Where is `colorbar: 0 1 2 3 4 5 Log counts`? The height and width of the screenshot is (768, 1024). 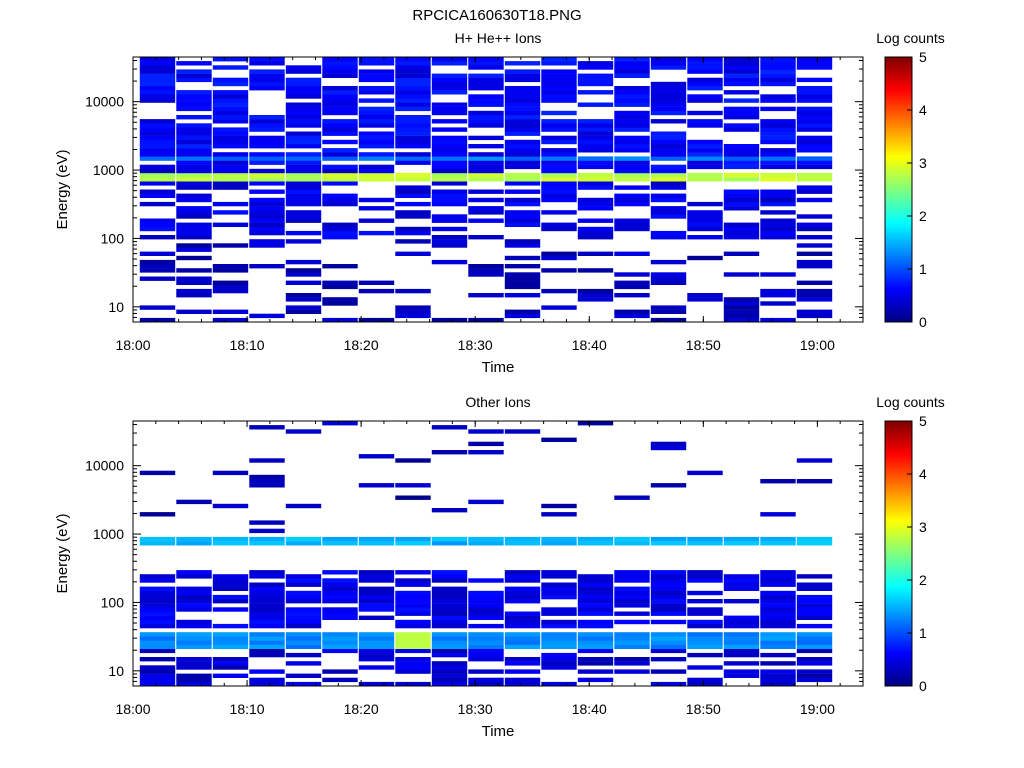
colorbar: 0 1 2 3 4 5 Log counts is located at coordinates (910, 544).